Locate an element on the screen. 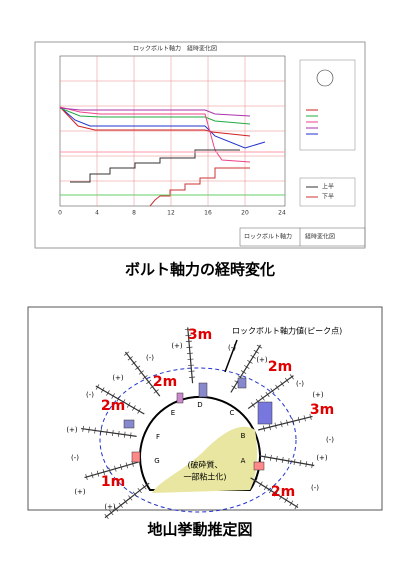  chart-title: ロックボルト軸力 経時変化図 is located at coordinates (175, 49).